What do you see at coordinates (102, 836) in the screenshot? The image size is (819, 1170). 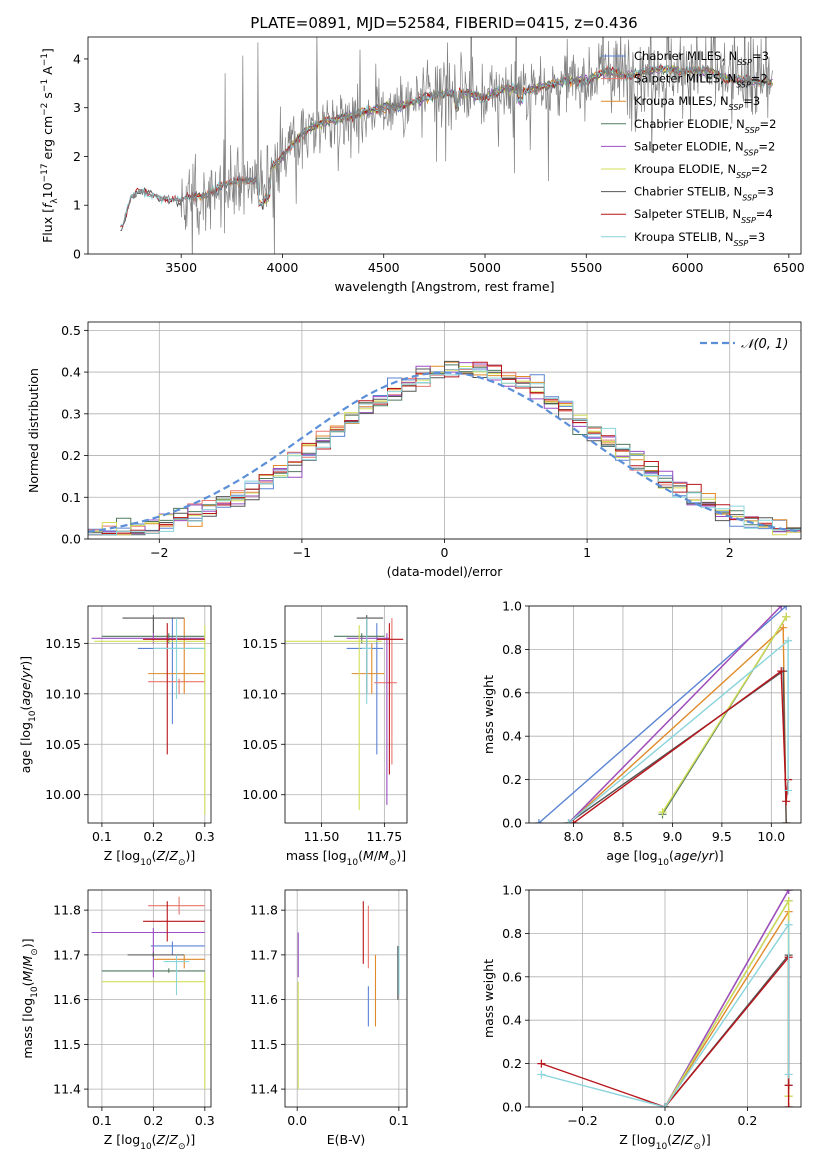 I see `x-tick-label: 0.1` at bounding box center [102, 836].